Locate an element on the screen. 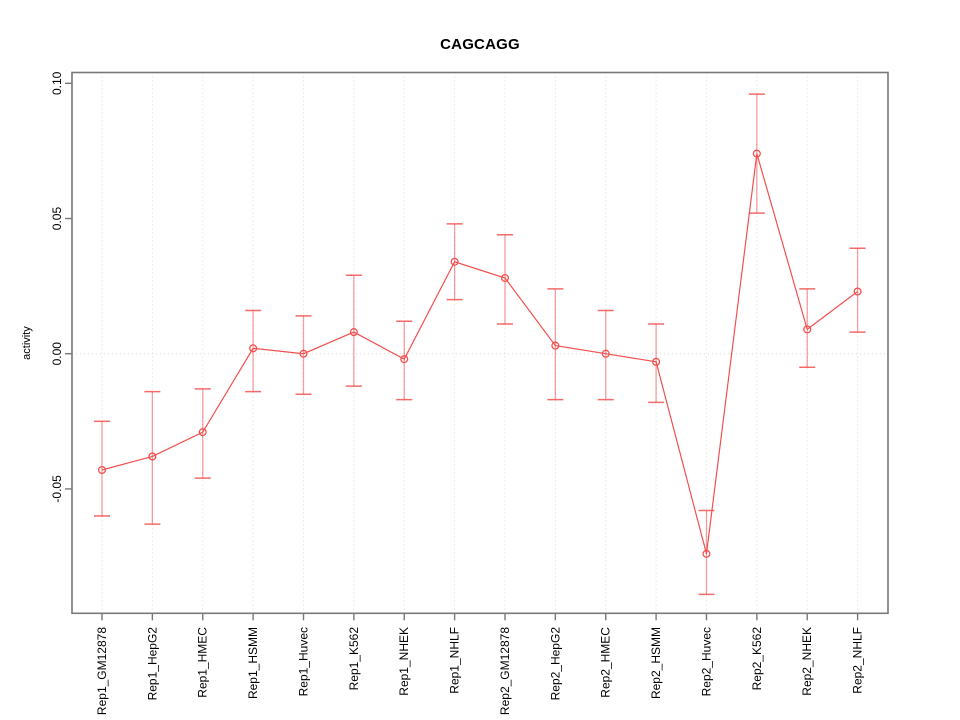 This screenshot has width=960, height=720. x-tick-label: Rep1_HepG2 is located at coordinates (152, 664).